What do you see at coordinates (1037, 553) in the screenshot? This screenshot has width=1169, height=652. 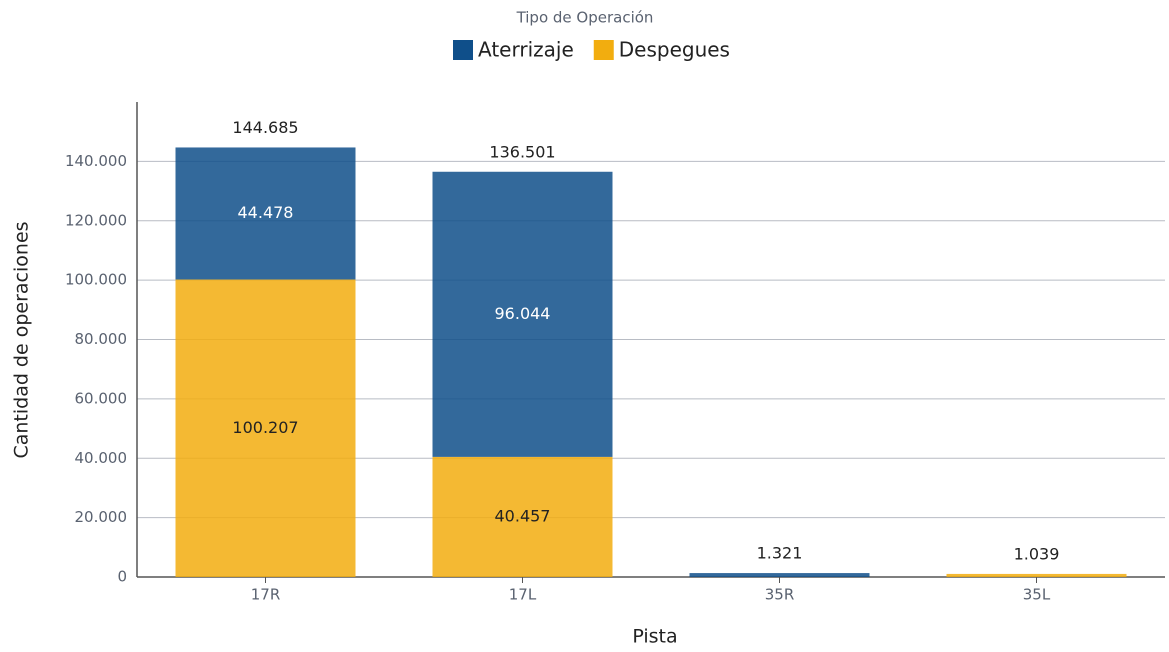 I see `total-label: 1.039` at bounding box center [1037, 553].